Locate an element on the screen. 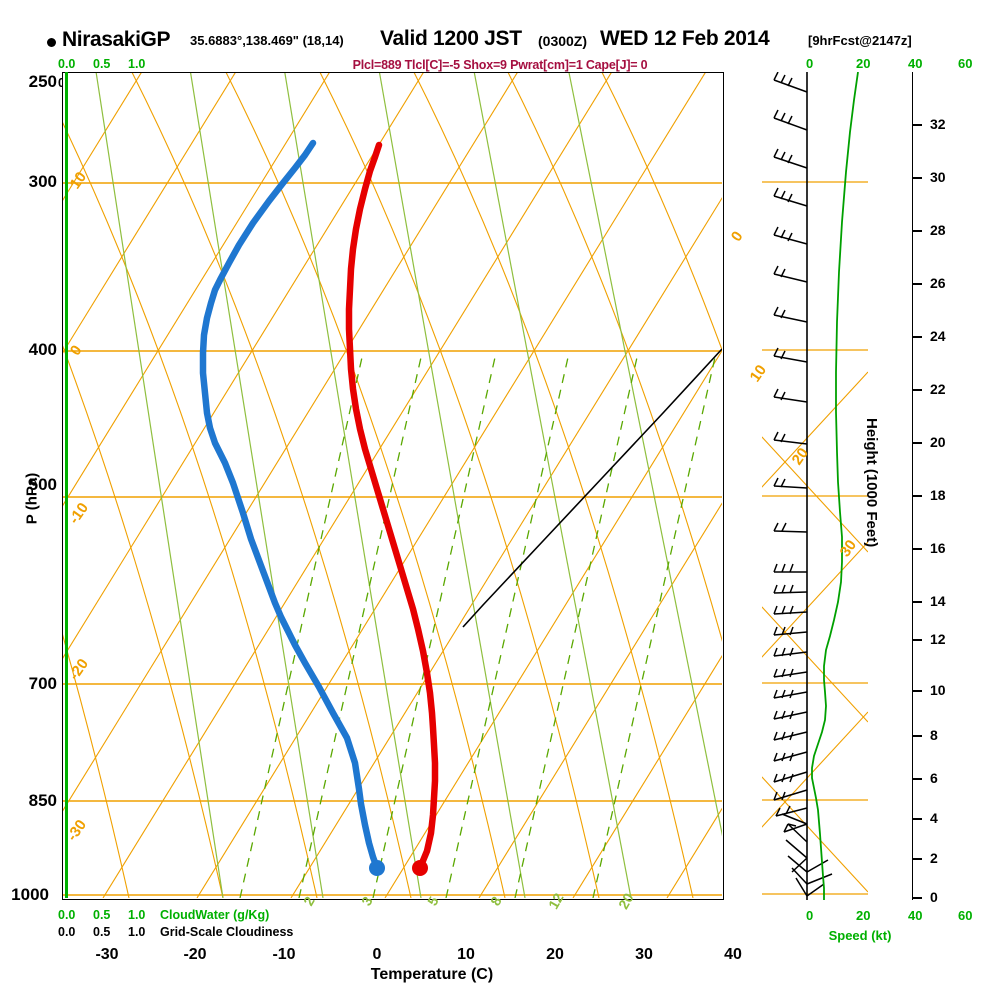  height-profile-curve is located at coordinates (835, 486).